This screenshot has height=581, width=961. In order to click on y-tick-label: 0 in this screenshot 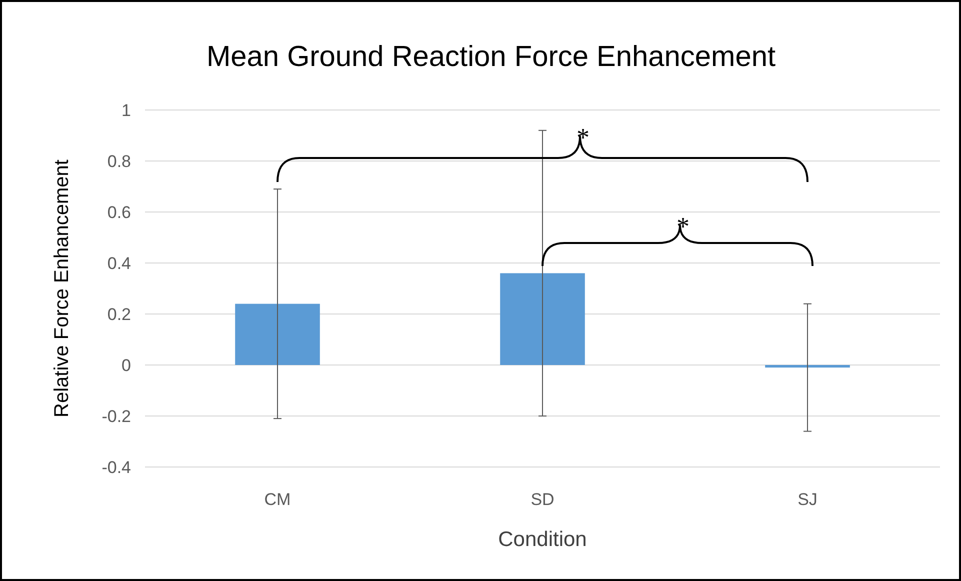, I will do `click(126, 365)`.